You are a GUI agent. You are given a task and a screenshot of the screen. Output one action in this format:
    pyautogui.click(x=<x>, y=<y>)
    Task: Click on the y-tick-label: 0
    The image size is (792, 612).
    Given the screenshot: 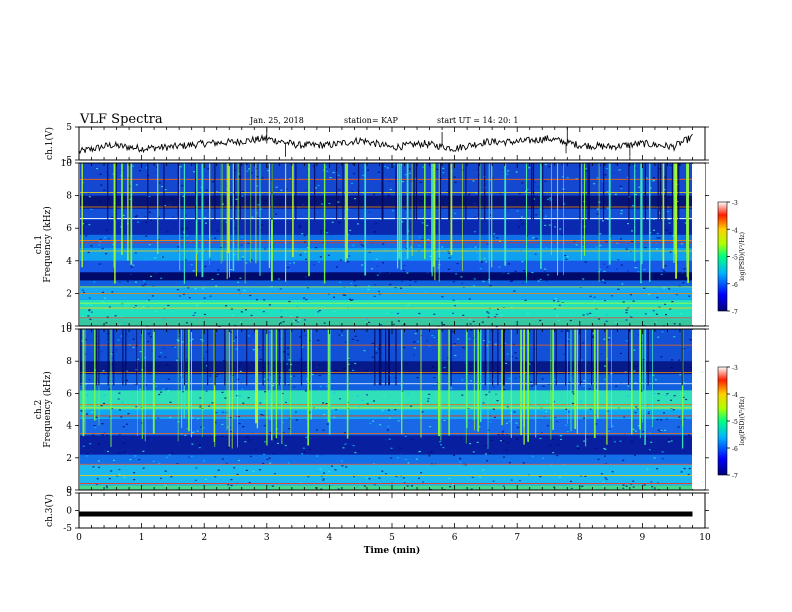 What is the action you would take?
    pyautogui.click(x=69, y=512)
    